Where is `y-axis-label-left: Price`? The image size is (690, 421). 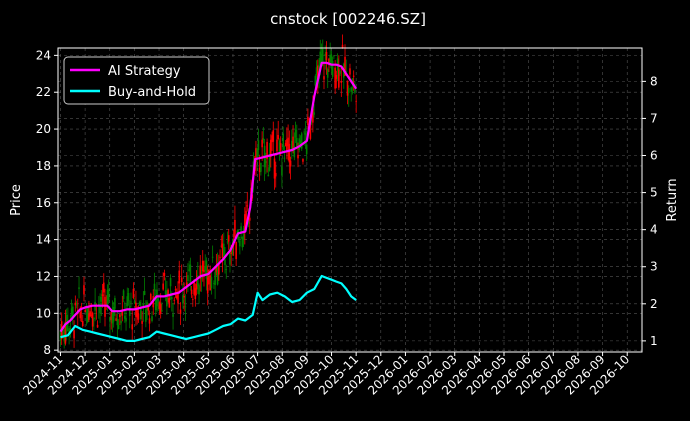 y-axis-label-left: Price is located at coordinates (16, 200).